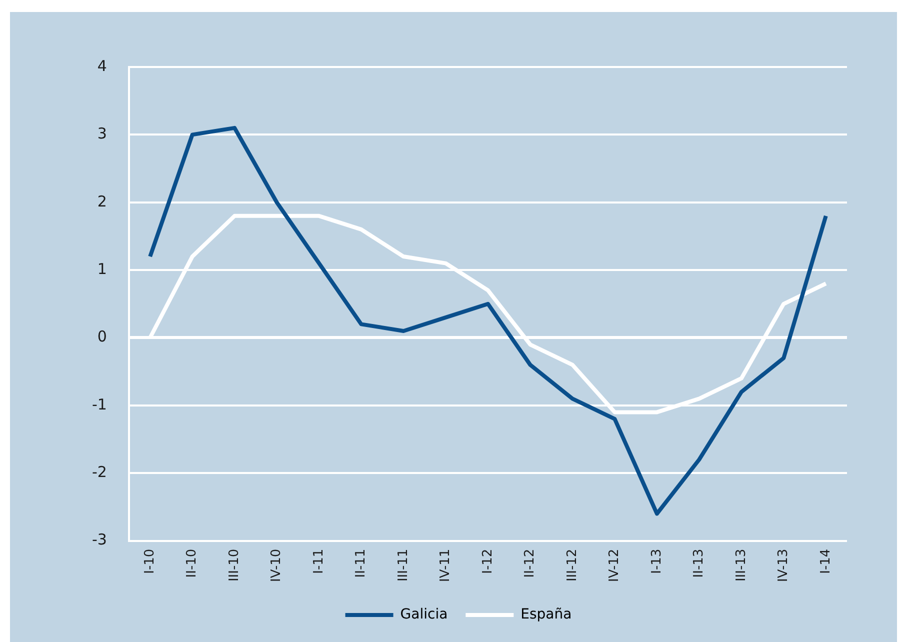  I want to click on x-tick-label: II-10, so click(192, 563).